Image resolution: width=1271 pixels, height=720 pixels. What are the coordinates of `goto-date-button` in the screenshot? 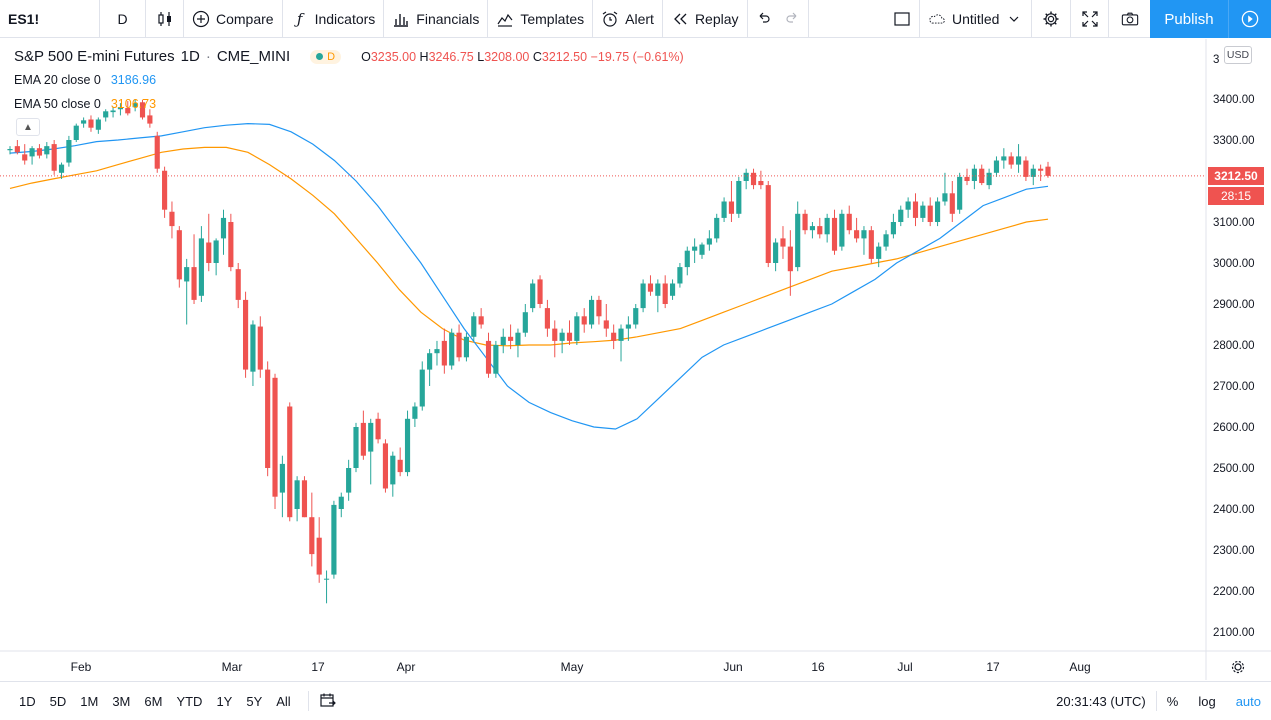 It's located at (328, 701).